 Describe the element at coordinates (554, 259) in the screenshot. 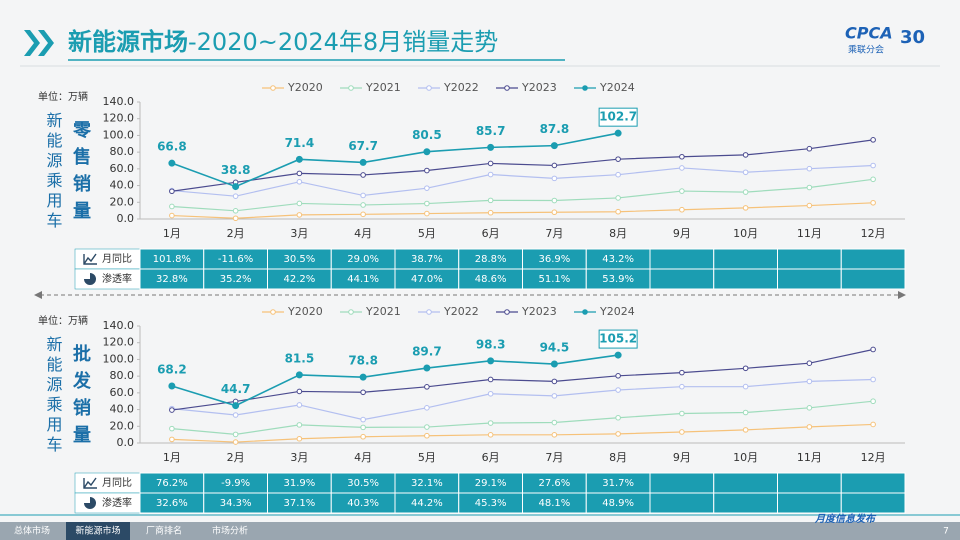

I see `table-value: 36.9%` at that location.